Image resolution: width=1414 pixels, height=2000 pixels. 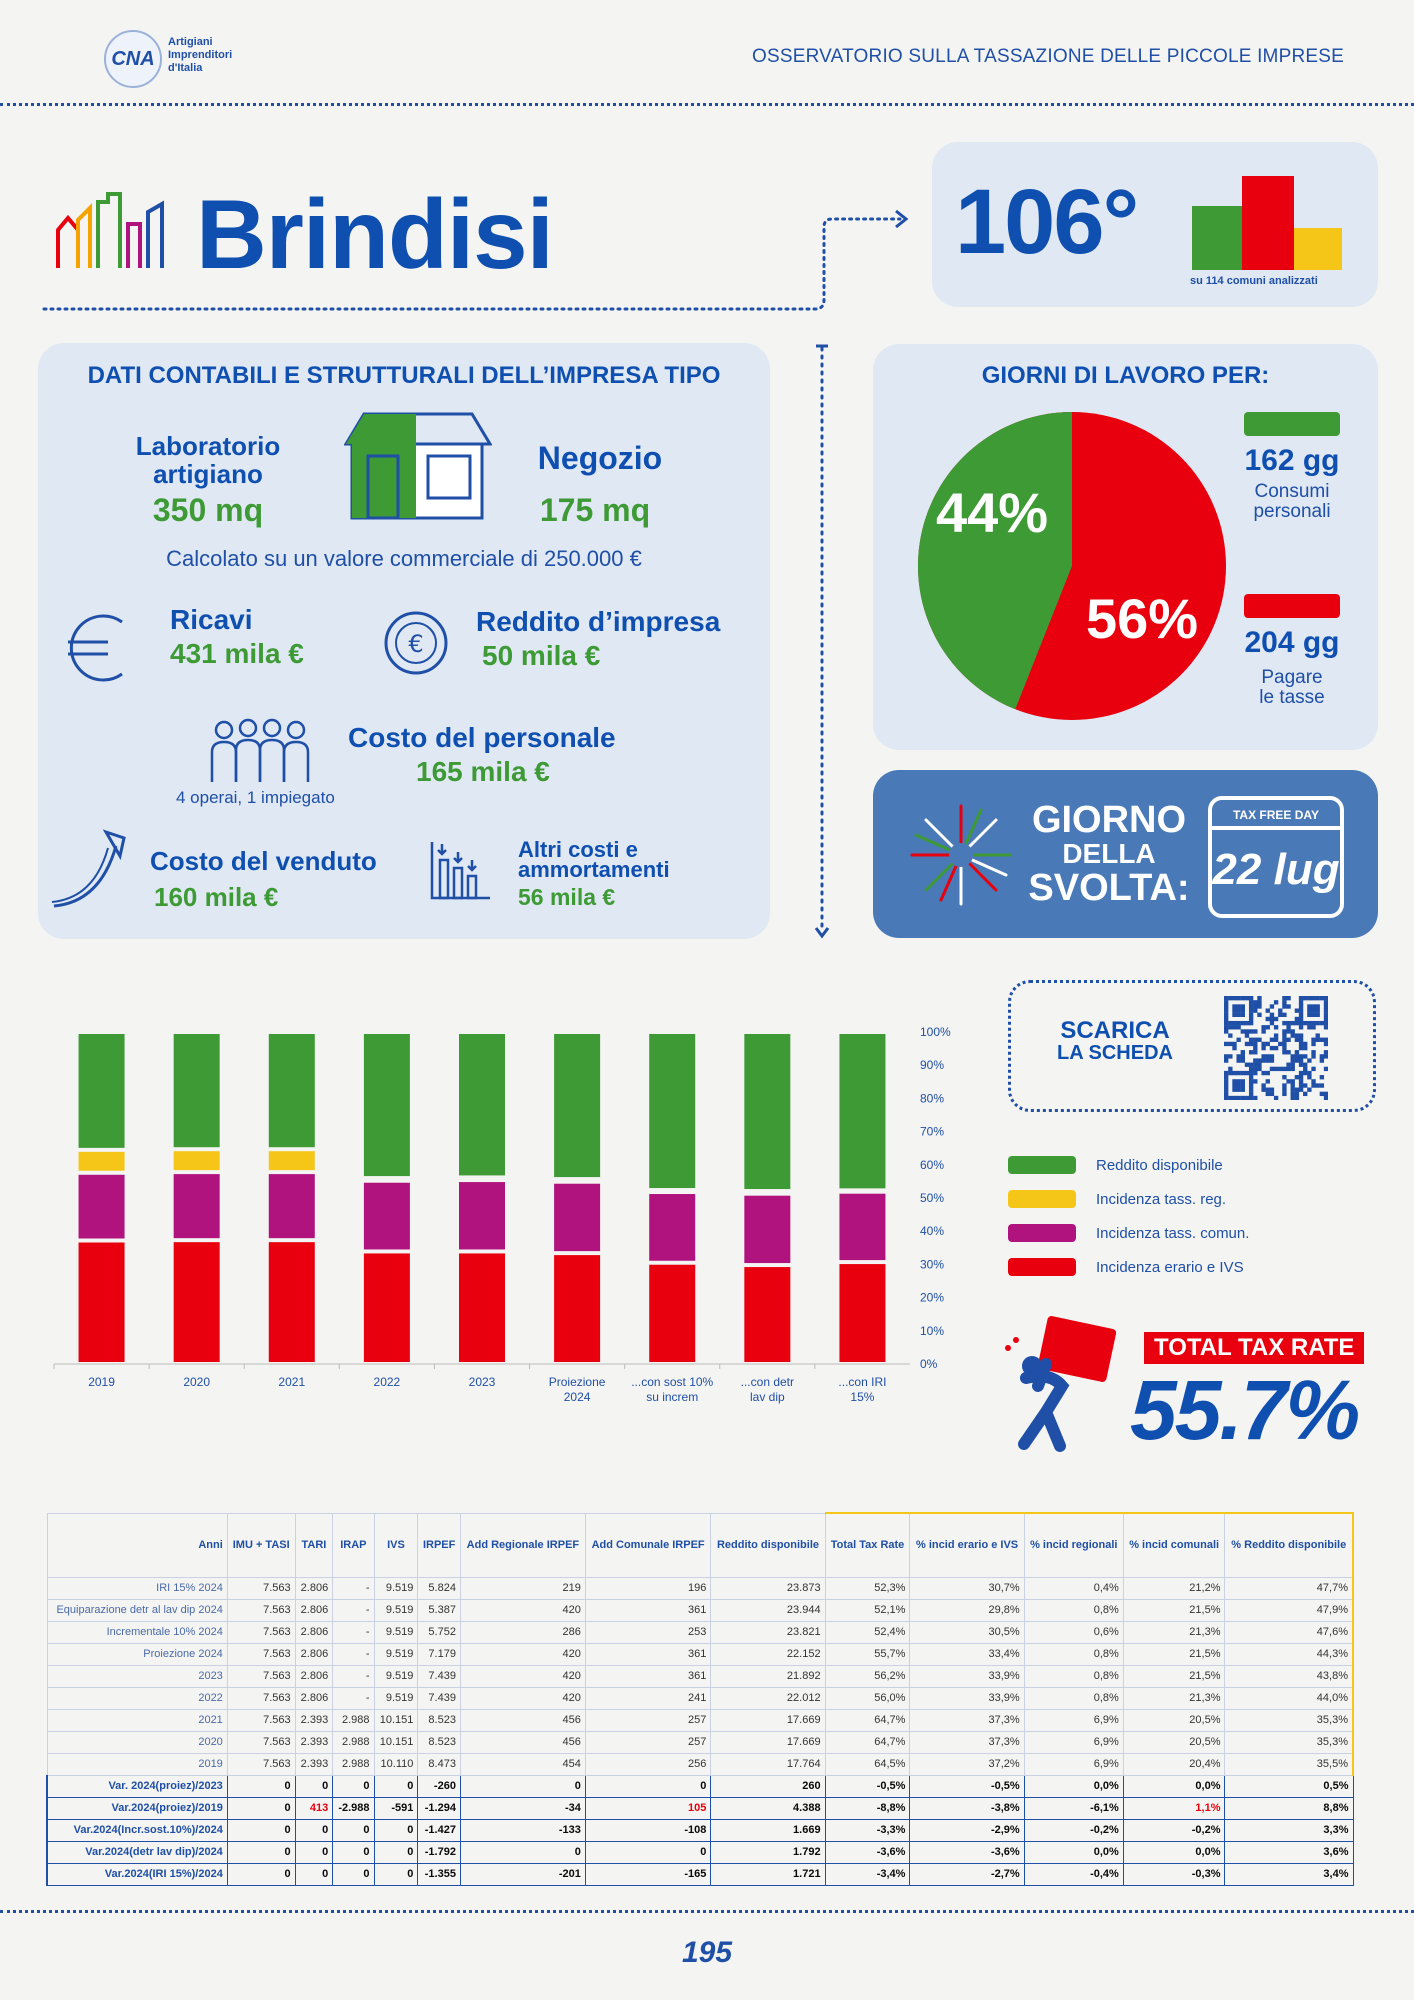 What do you see at coordinates (932, 1298) in the screenshot?
I see `y-tick-label: 20%` at bounding box center [932, 1298].